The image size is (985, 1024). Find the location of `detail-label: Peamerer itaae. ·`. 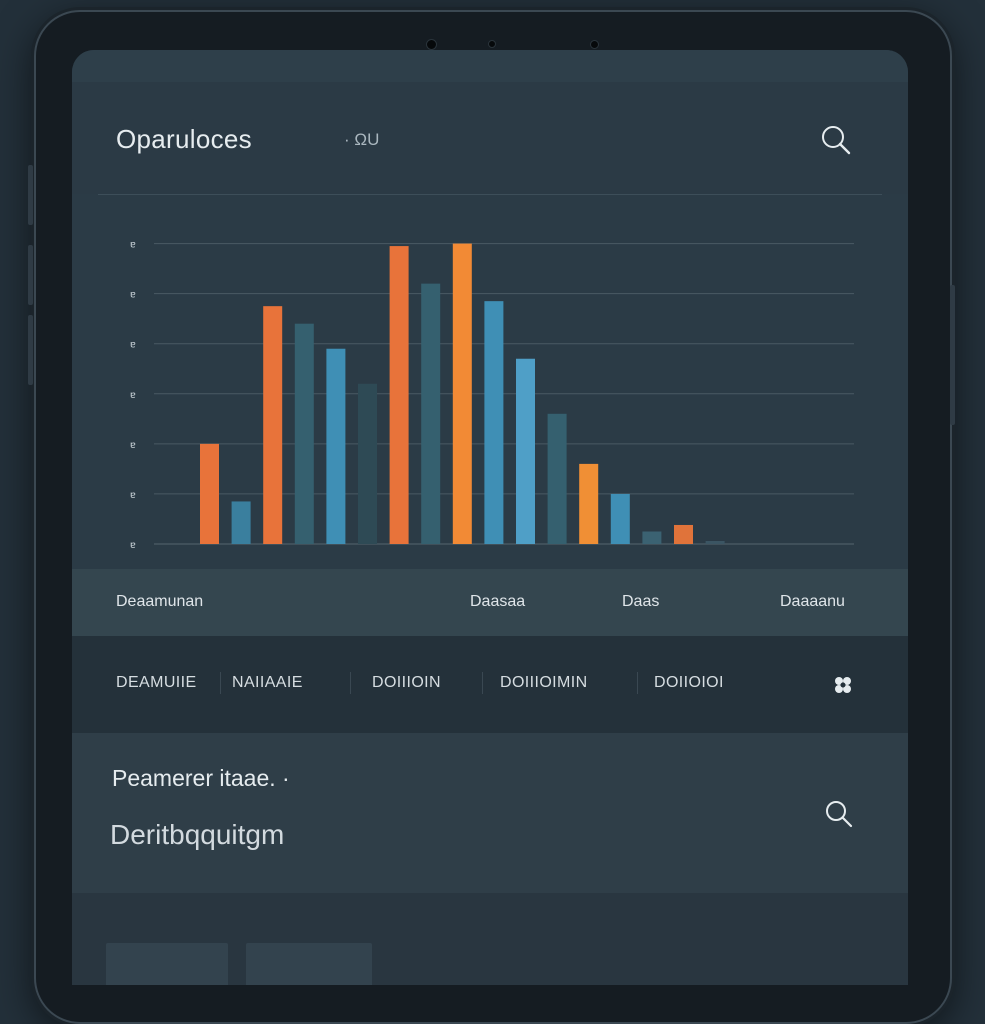

detail-label: Peamerer itaae. · is located at coordinates (201, 778).